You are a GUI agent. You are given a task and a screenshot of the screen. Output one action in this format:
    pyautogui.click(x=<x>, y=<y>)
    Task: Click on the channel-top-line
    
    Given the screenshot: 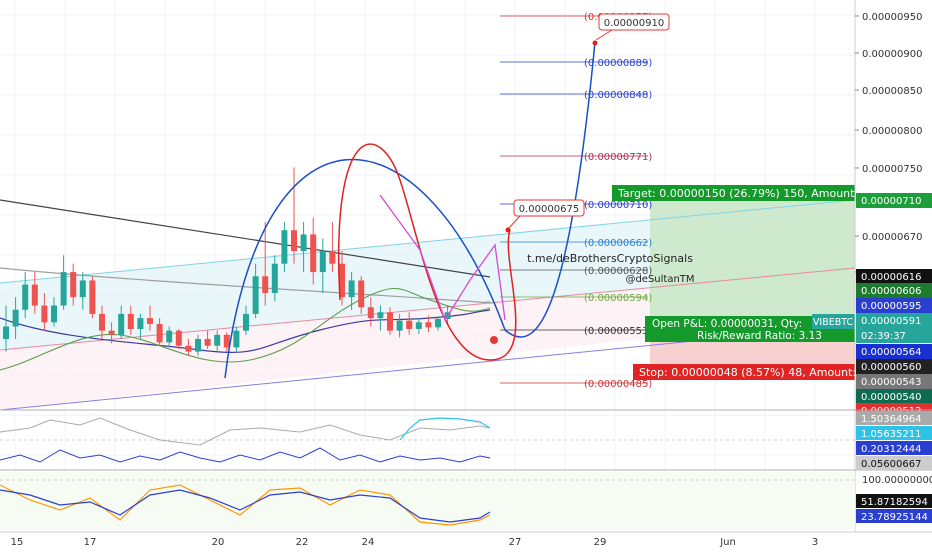 What is the action you would take?
    pyautogui.click(x=428, y=241)
    